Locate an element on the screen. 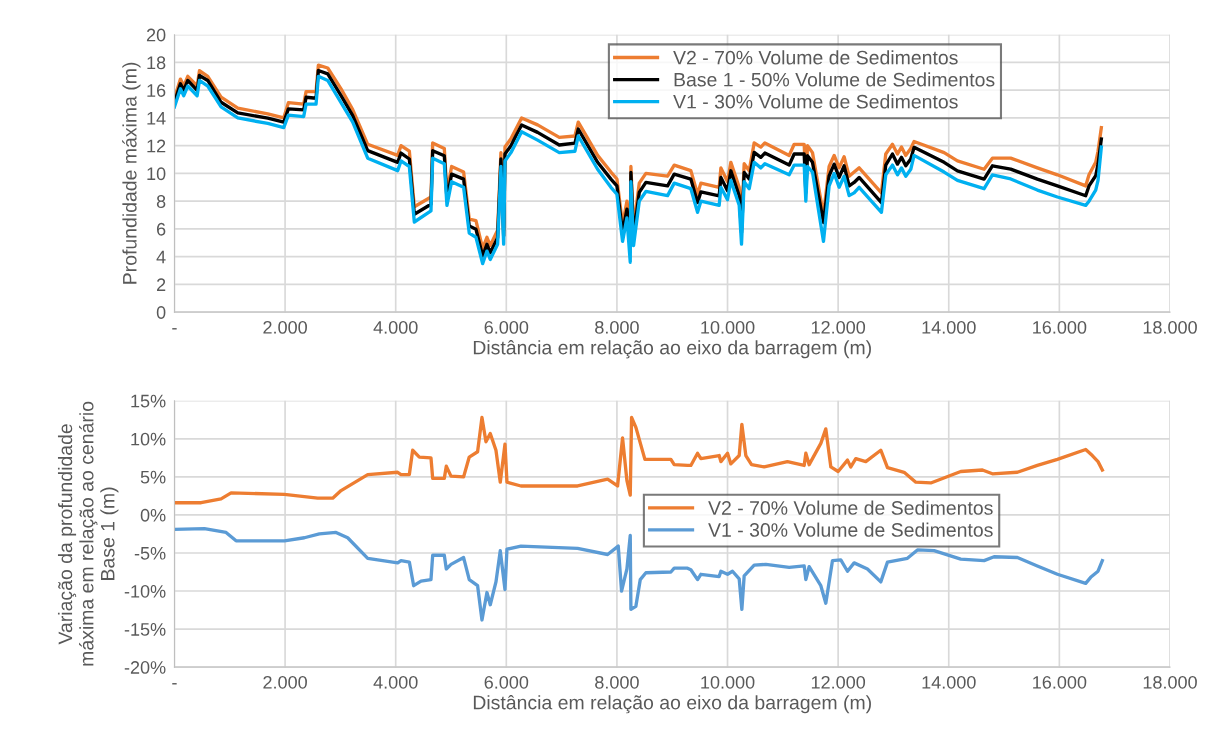  y-axis-title: Variação da profundidade máxima em relação ao cenário Base 1 (m) is located at coordinates (88, 533).